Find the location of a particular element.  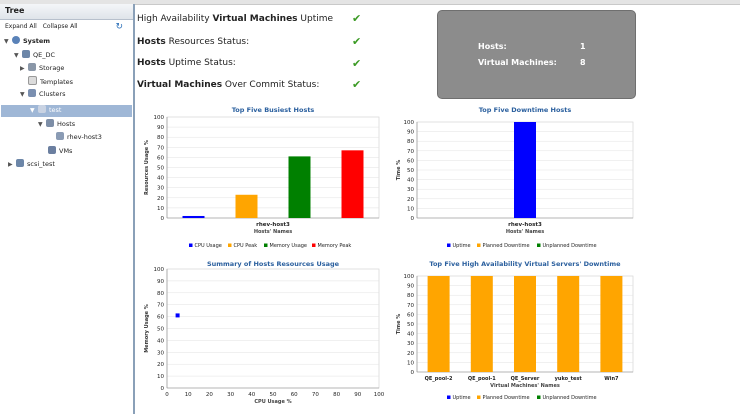

tree-node-vms: VMs is located at coordinates (60, 151).